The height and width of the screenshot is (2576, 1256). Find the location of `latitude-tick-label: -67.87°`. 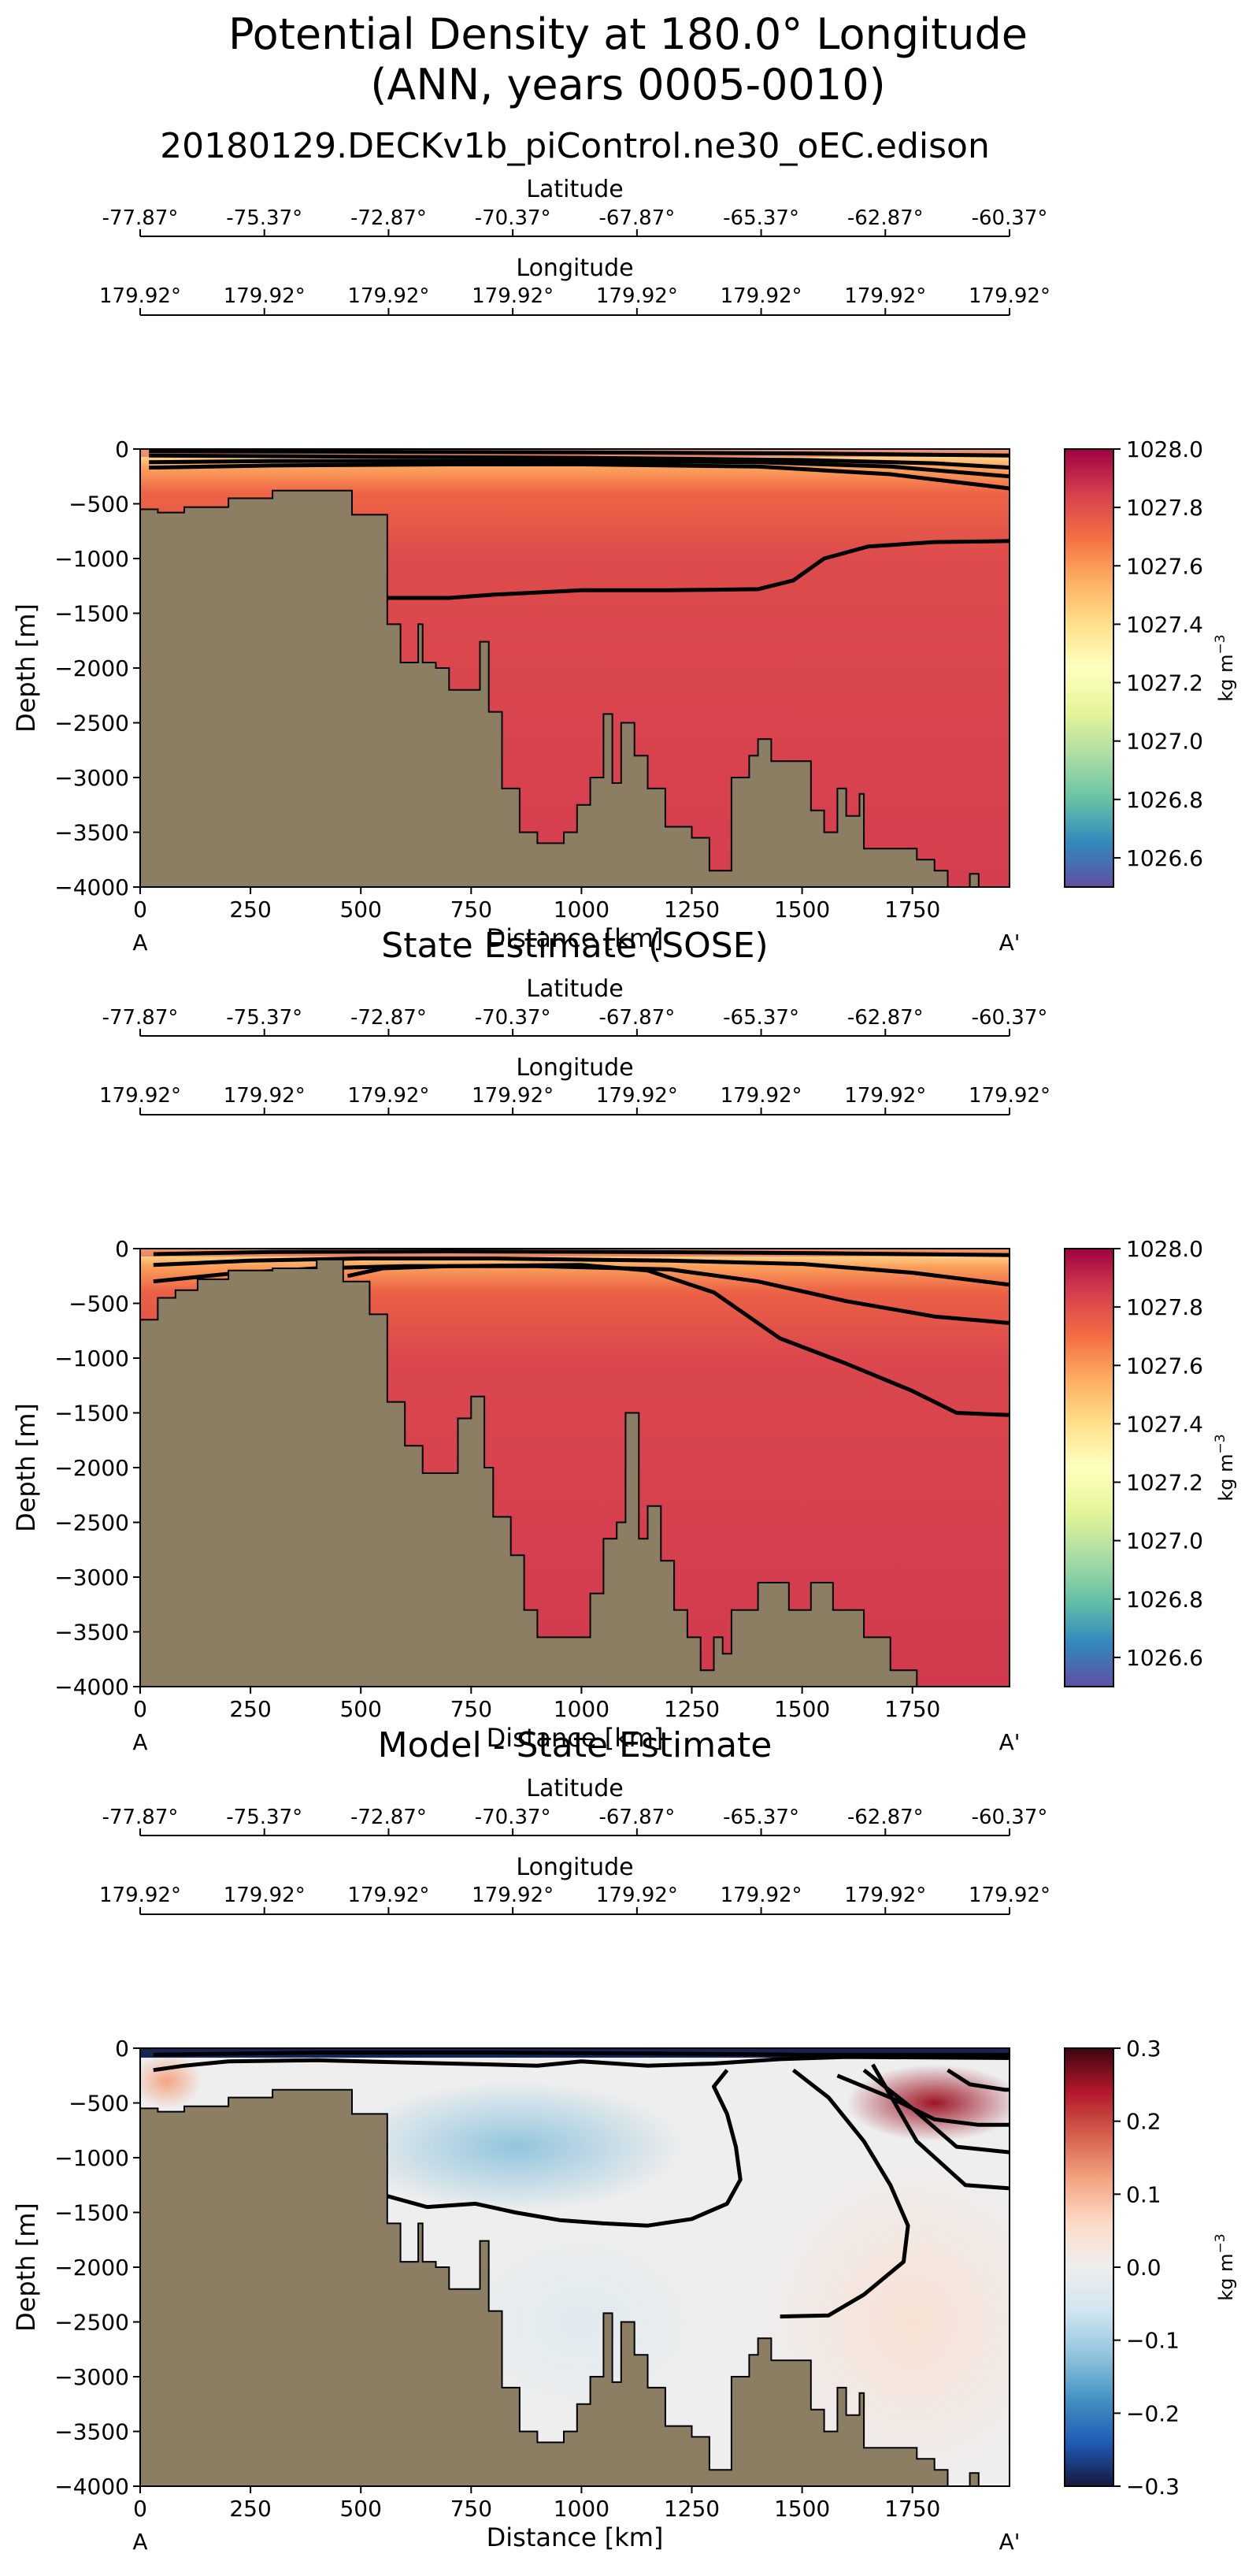

latitude-tick-label: -67.87° is located at coordinates (636, 1018).